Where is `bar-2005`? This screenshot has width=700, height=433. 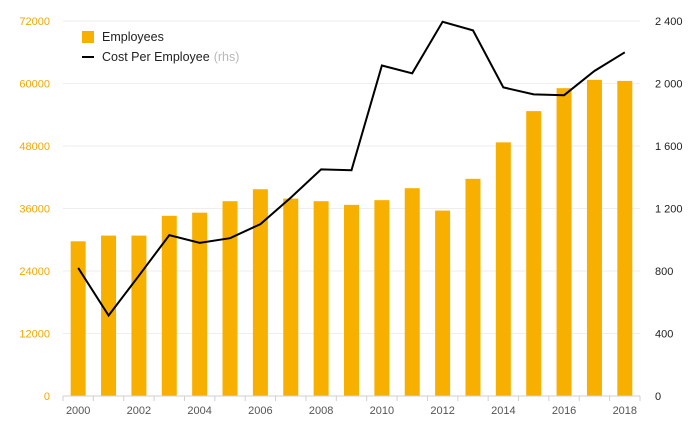
bar-2005 is located at coordinates (230, 298).